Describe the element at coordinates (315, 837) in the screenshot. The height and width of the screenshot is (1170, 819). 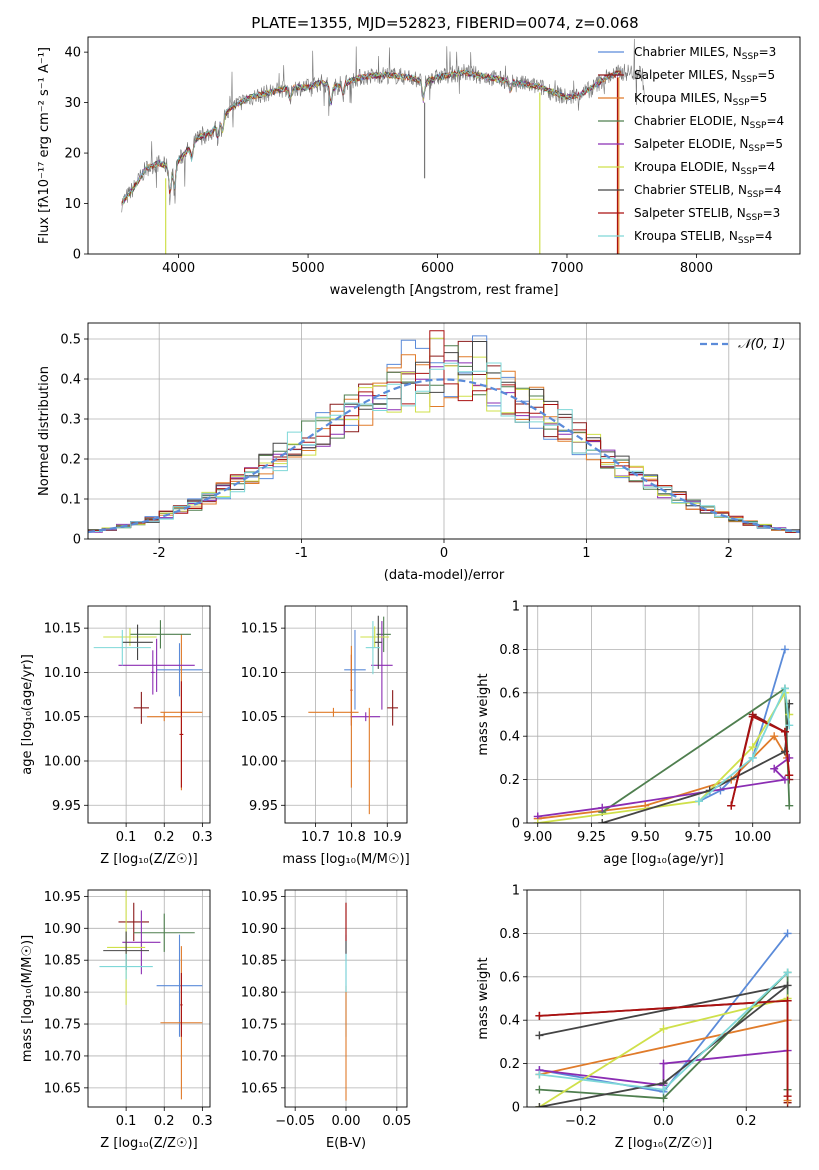
I see `x-tick-label: 10.7` at that location.